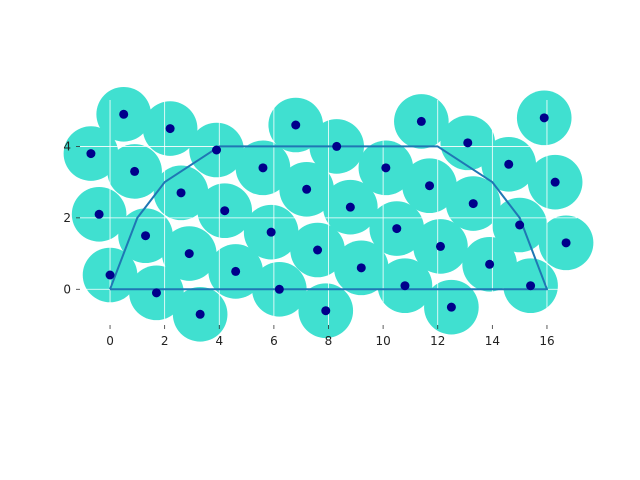 The height and width of the screenshot is (480, 640). I want to click on x-tick-label: 16, so click(546, 341).